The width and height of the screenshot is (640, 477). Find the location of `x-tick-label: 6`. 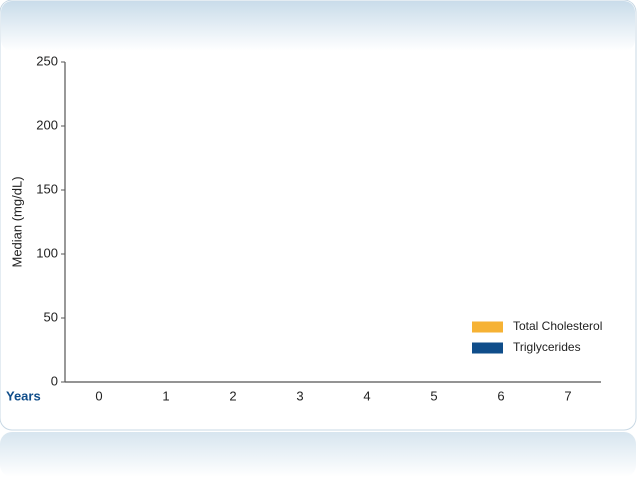

x-tick-label: 6 is located at coordinates (500, 395).